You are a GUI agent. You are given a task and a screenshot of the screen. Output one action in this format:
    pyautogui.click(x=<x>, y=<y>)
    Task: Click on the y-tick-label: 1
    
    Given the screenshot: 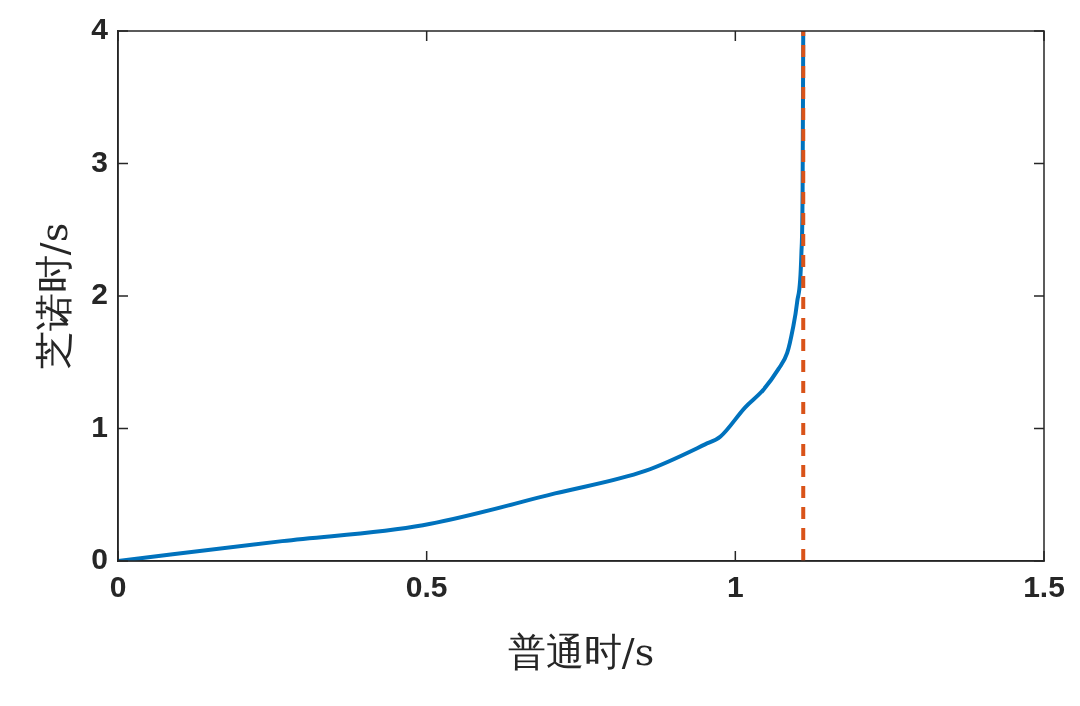 What is the action you would take?
    pyautogui.click(x=99, y=426)
    